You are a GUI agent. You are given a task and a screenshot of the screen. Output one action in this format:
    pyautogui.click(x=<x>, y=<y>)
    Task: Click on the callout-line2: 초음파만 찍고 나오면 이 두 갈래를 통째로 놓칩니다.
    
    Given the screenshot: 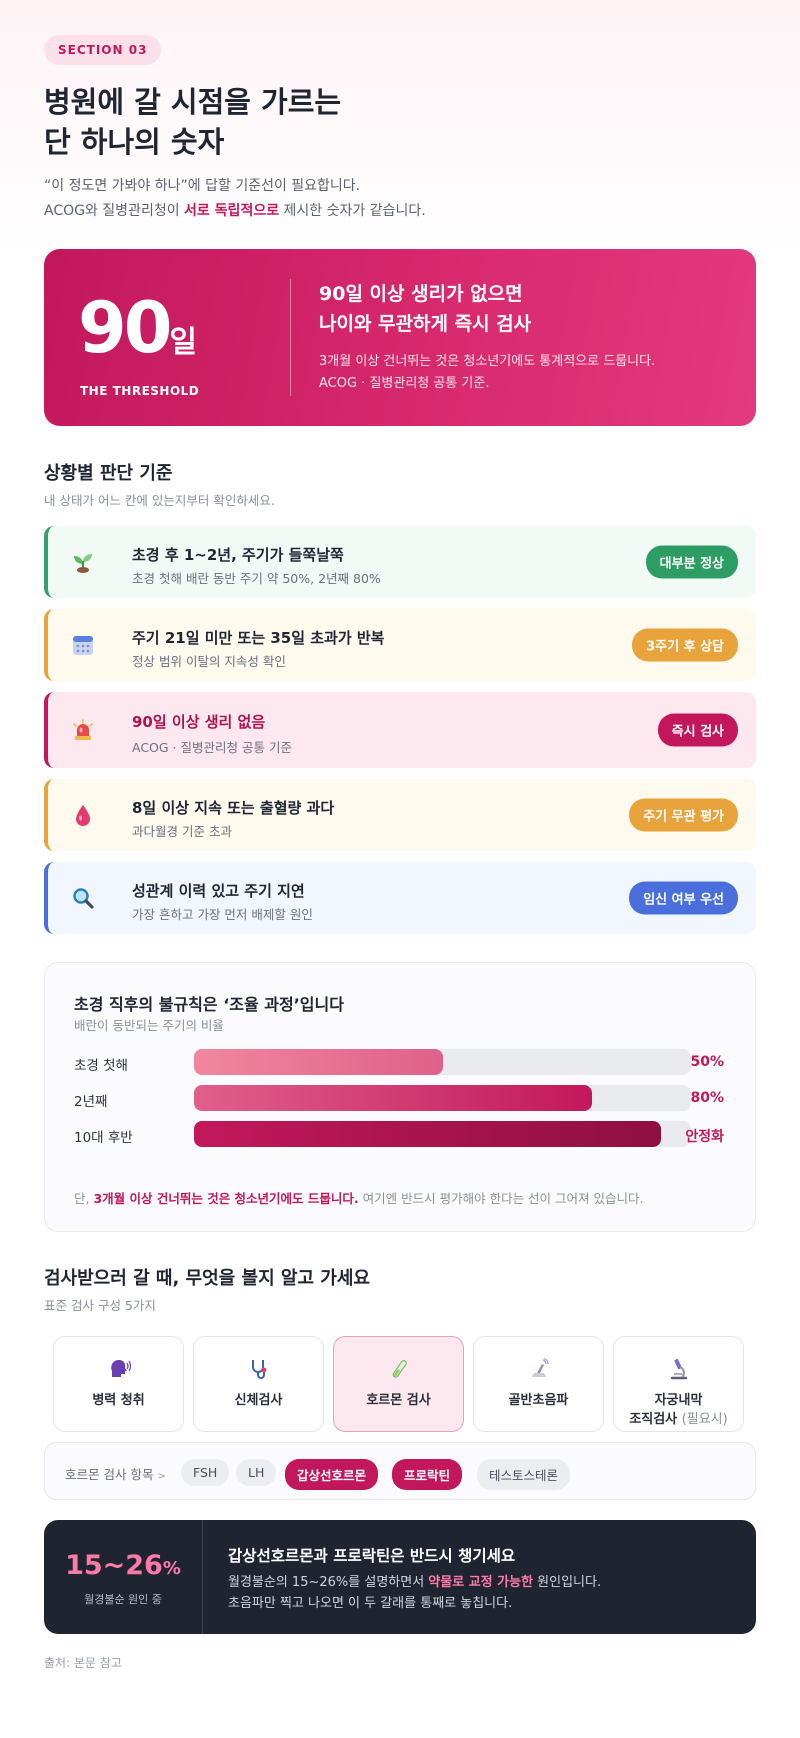 What is the action you would take?
    pyautogui.click(x=370, y=1603)
    